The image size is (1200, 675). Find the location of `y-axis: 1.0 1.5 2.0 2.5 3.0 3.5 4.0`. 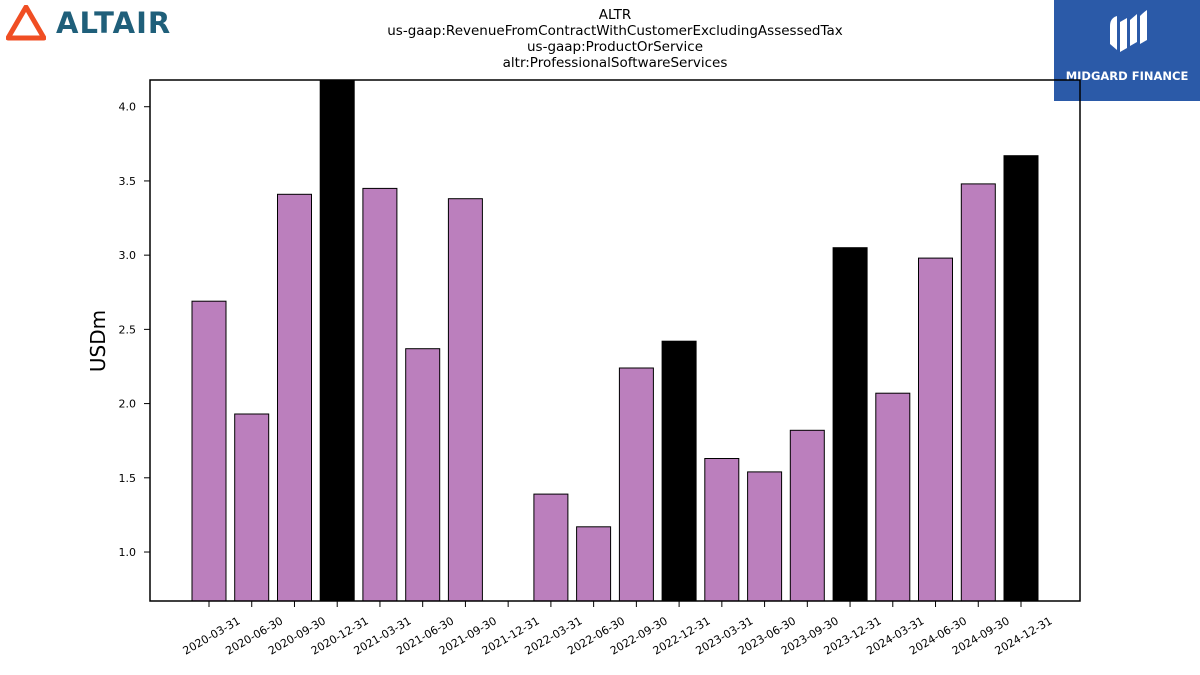

y-axis: 1.0 1.5 2.0 2.5 3.0 3.5 4.0 is located at coordinates (134, 330).